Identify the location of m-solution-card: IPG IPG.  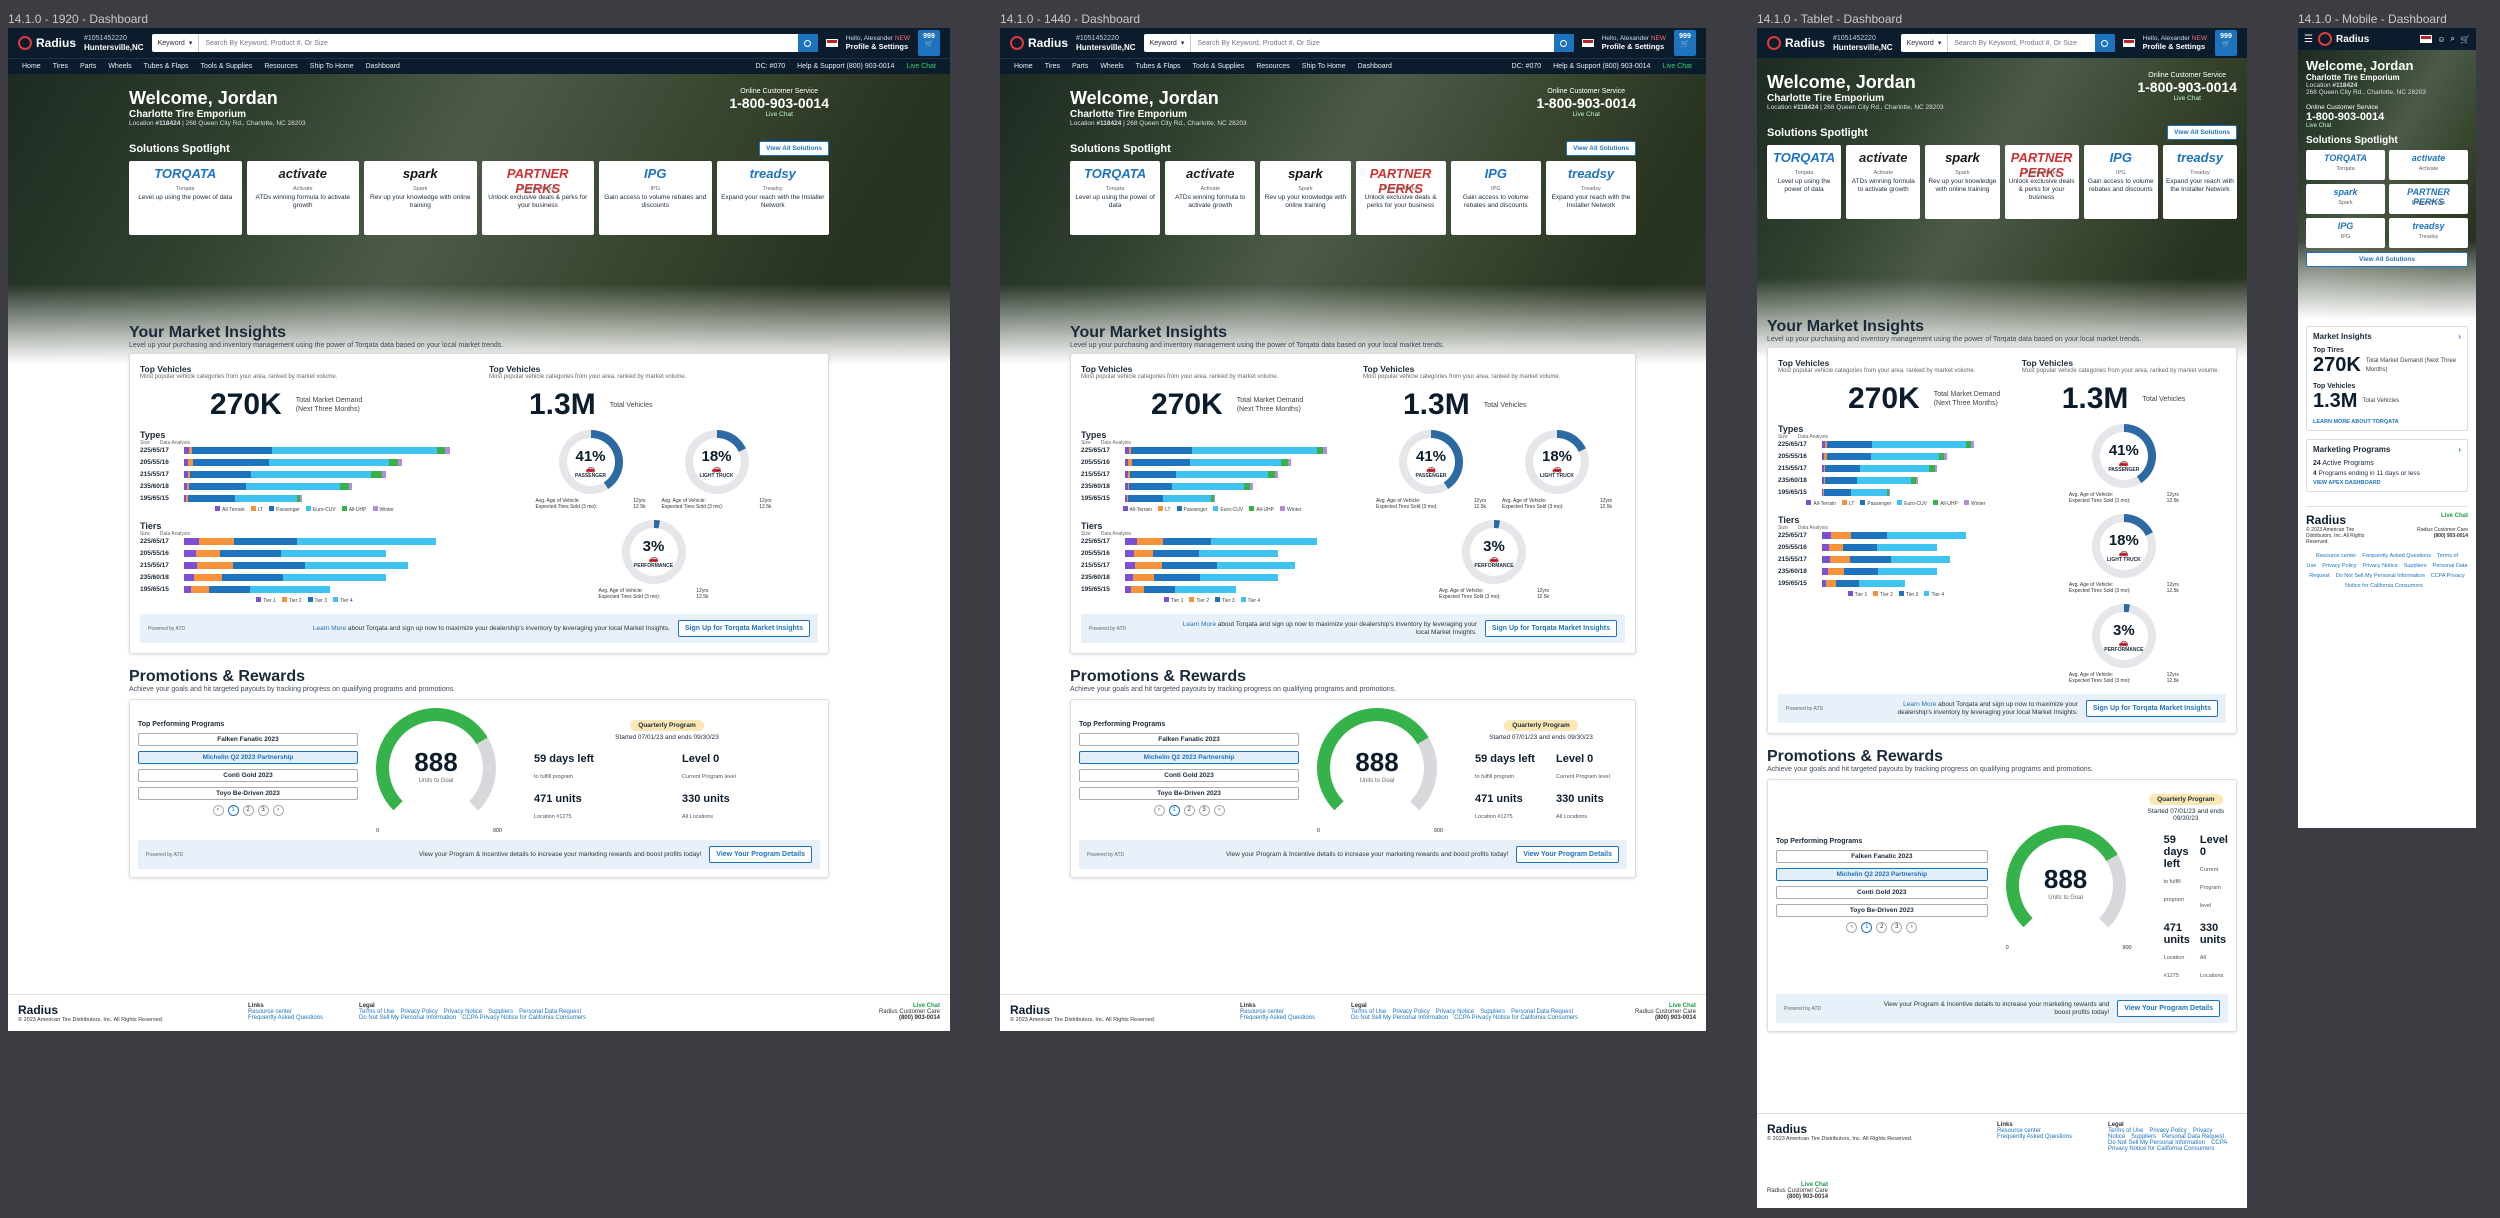
(2345, 233).